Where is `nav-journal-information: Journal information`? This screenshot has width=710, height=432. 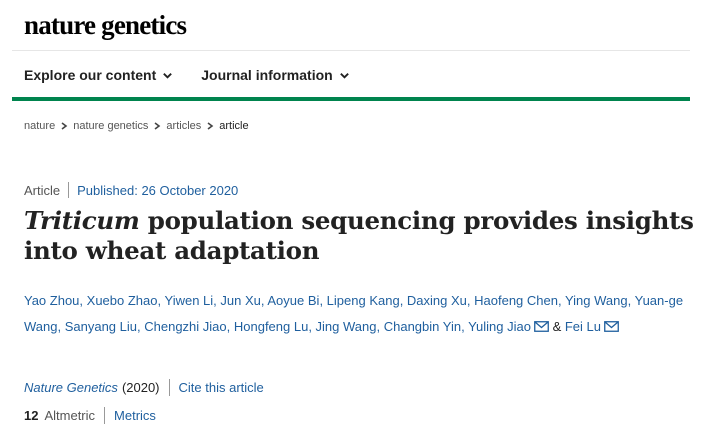 nav-journal-information: Journal information is located at coordinates (275, 75).